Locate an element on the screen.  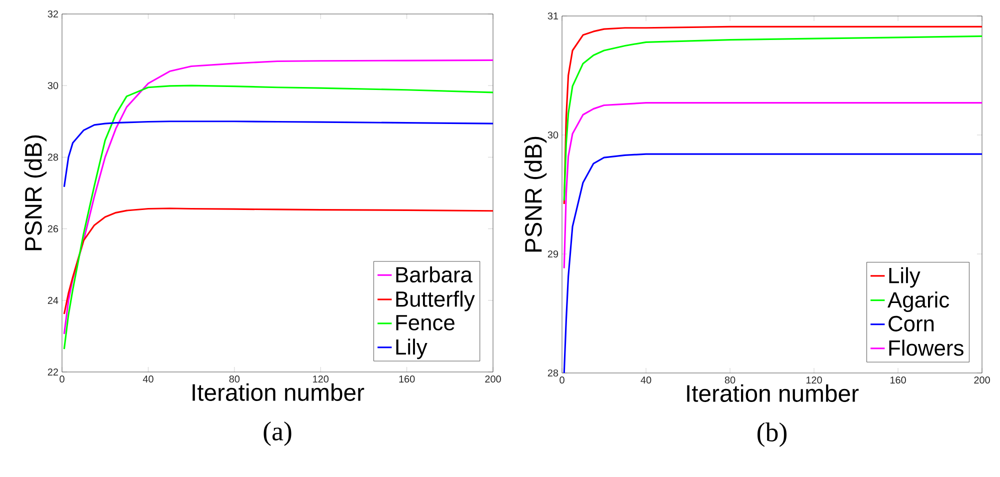
y-tick-label: 26 is located at coordinates (53, 228).